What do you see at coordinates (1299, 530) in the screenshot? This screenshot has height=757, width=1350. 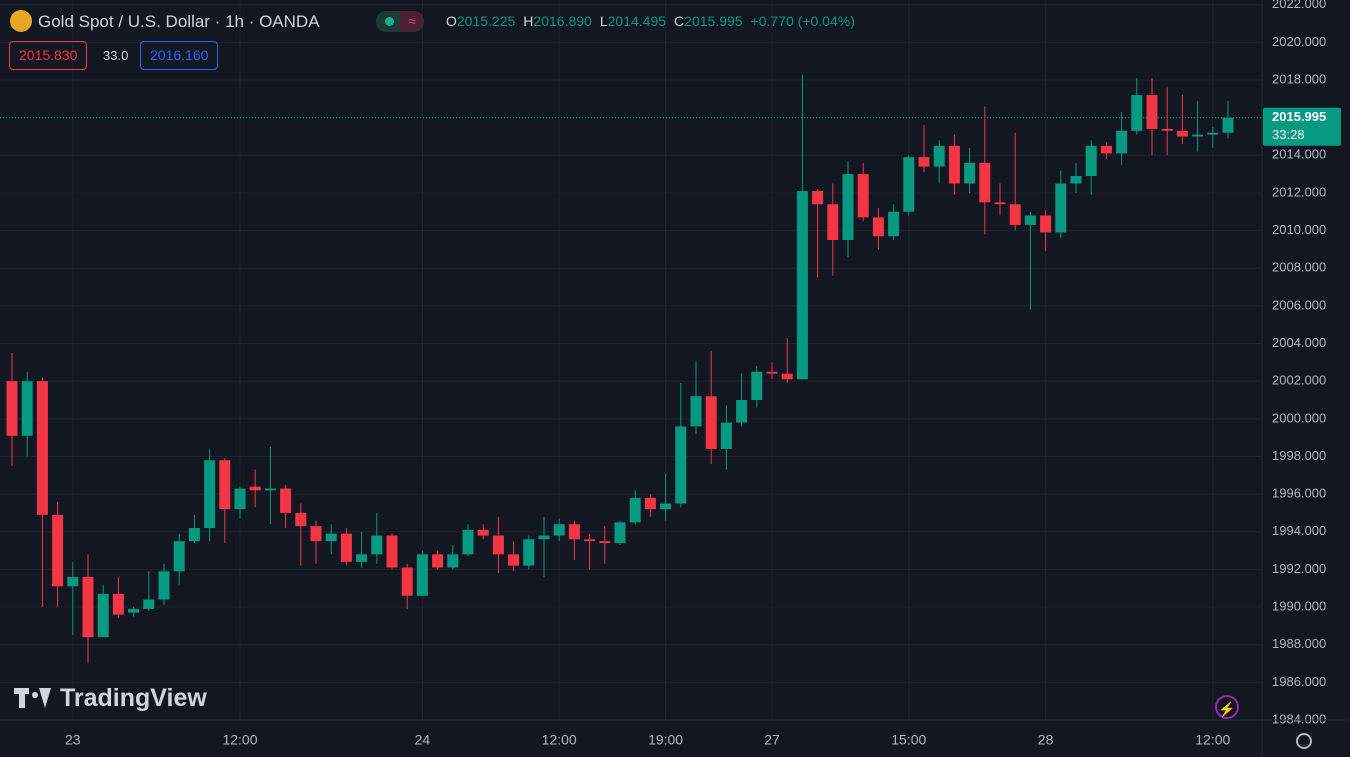 I see `y-tick-label: 1994.000` at bounding box center [1299, 530].